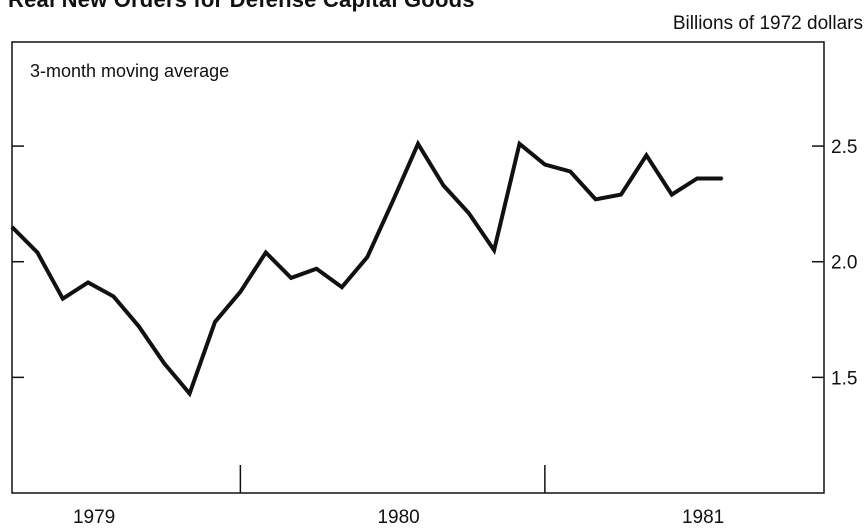 The image size is (867, 529). Describe the element at coordinates (767, 23) in the screenshot. I see `unit-label: Billions of 1972 dollars` at that location.